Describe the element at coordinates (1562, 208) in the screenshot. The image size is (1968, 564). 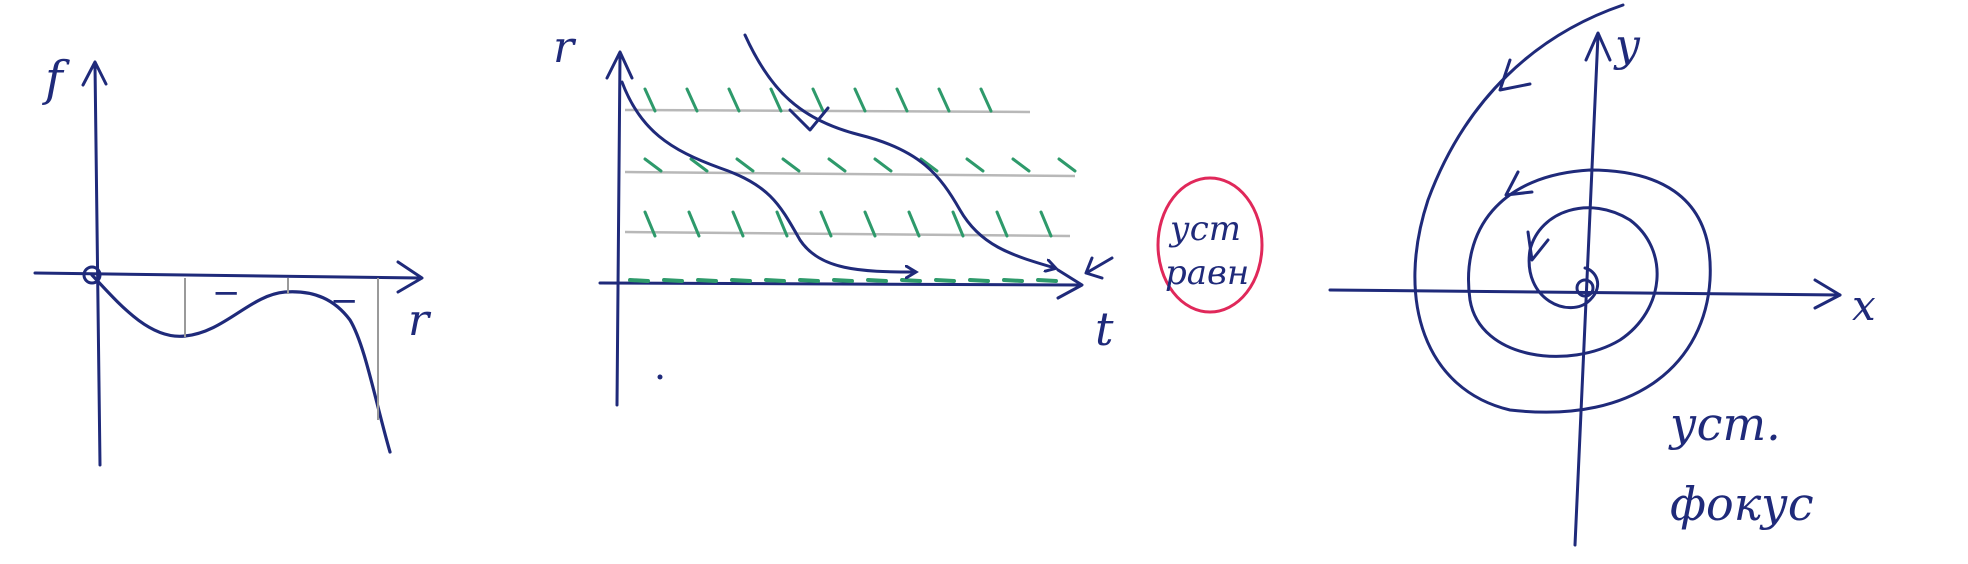
I see `spiral-trajectory` at that location.